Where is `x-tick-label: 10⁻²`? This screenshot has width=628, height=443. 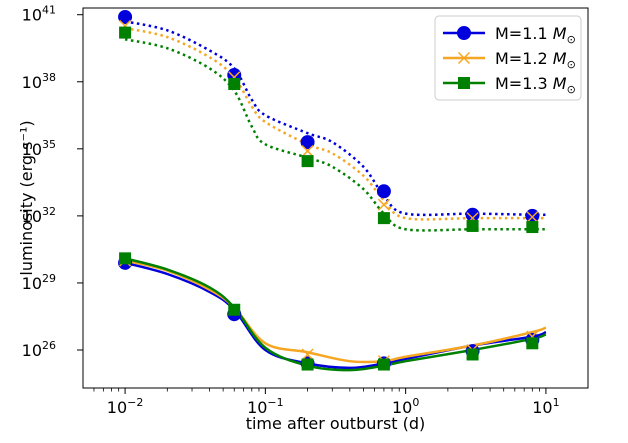 x-tick-label: 10⁻² is located at coordinates (125, 406).